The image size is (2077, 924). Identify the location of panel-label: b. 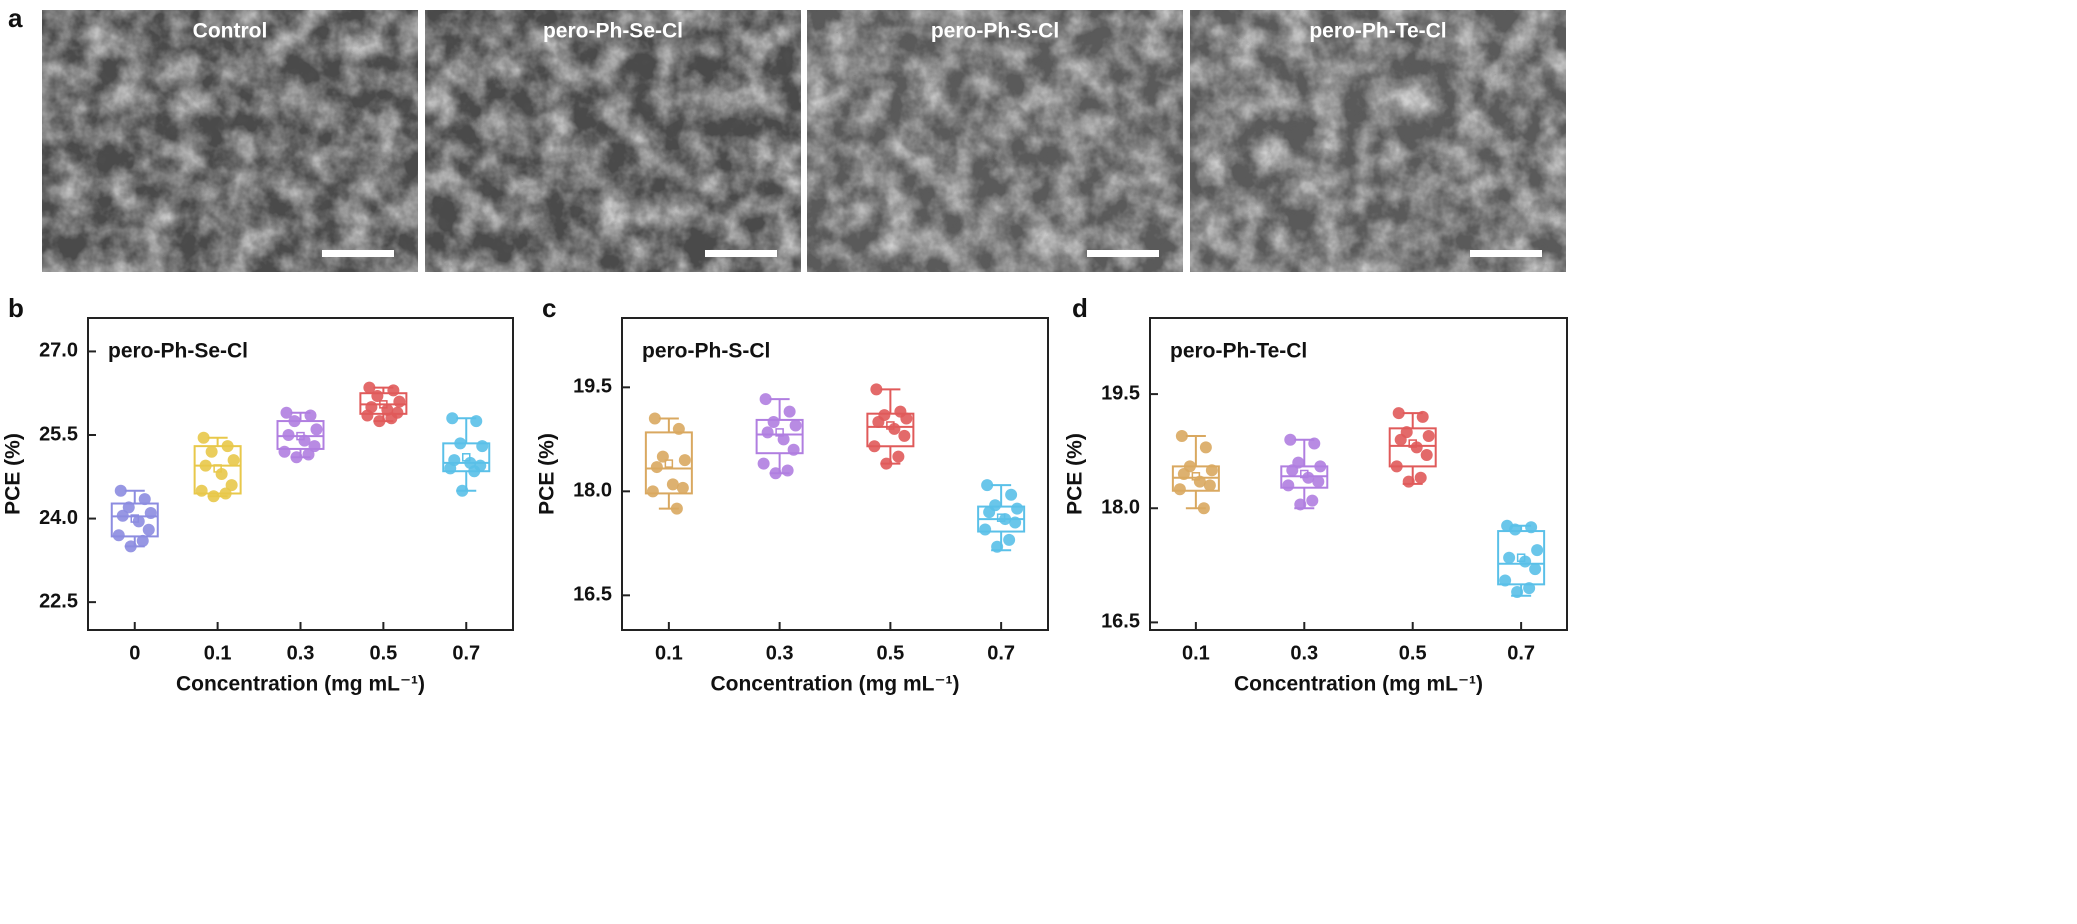
(16, 308).